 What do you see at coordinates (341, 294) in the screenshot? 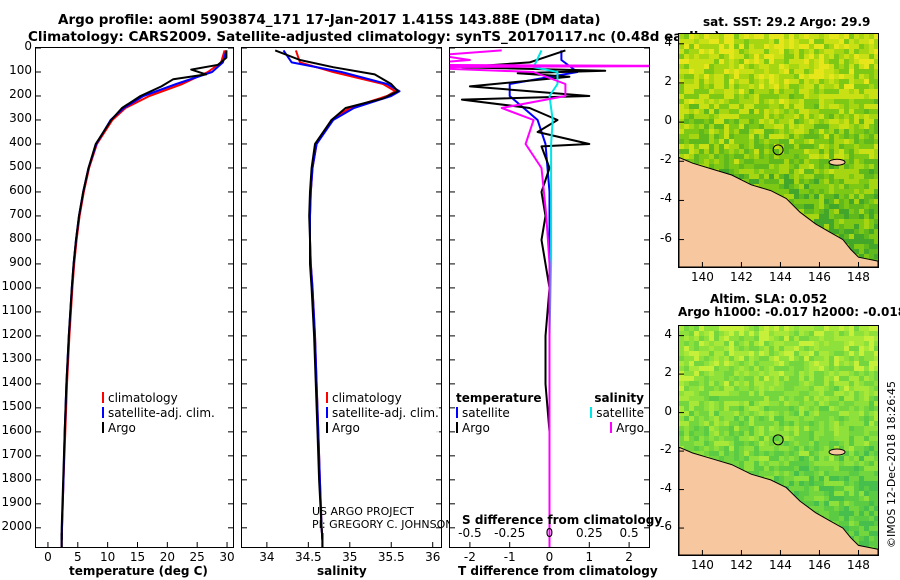
I see `series-line-satellite-adj-clim-` at bounding box center [341, 294].